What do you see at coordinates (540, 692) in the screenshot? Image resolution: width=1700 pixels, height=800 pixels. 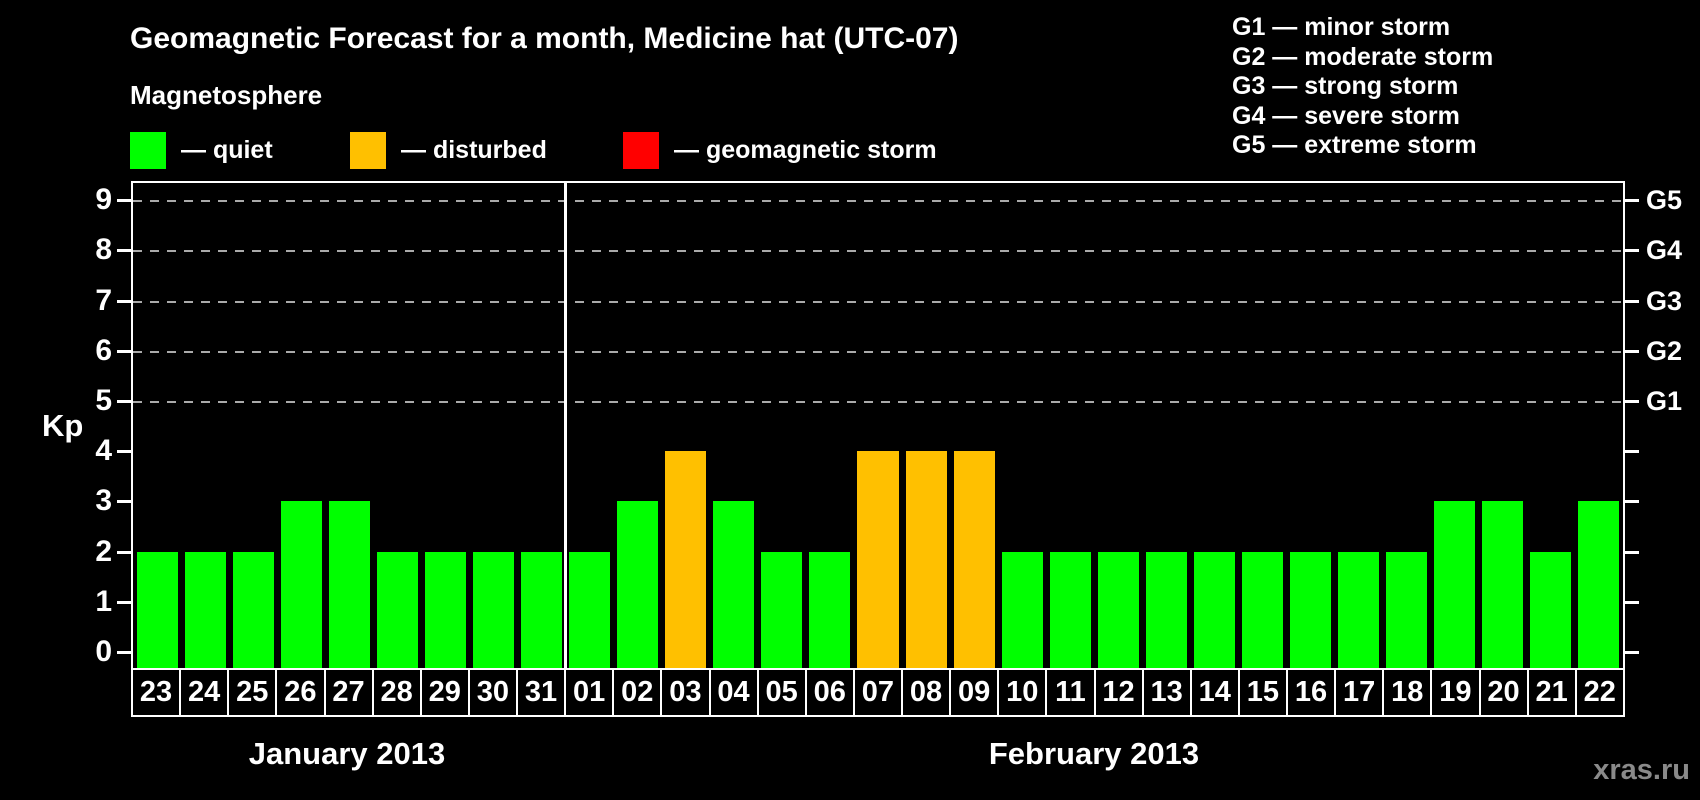 I see `day-cell-31: 31` at bounding box center [540, 692].